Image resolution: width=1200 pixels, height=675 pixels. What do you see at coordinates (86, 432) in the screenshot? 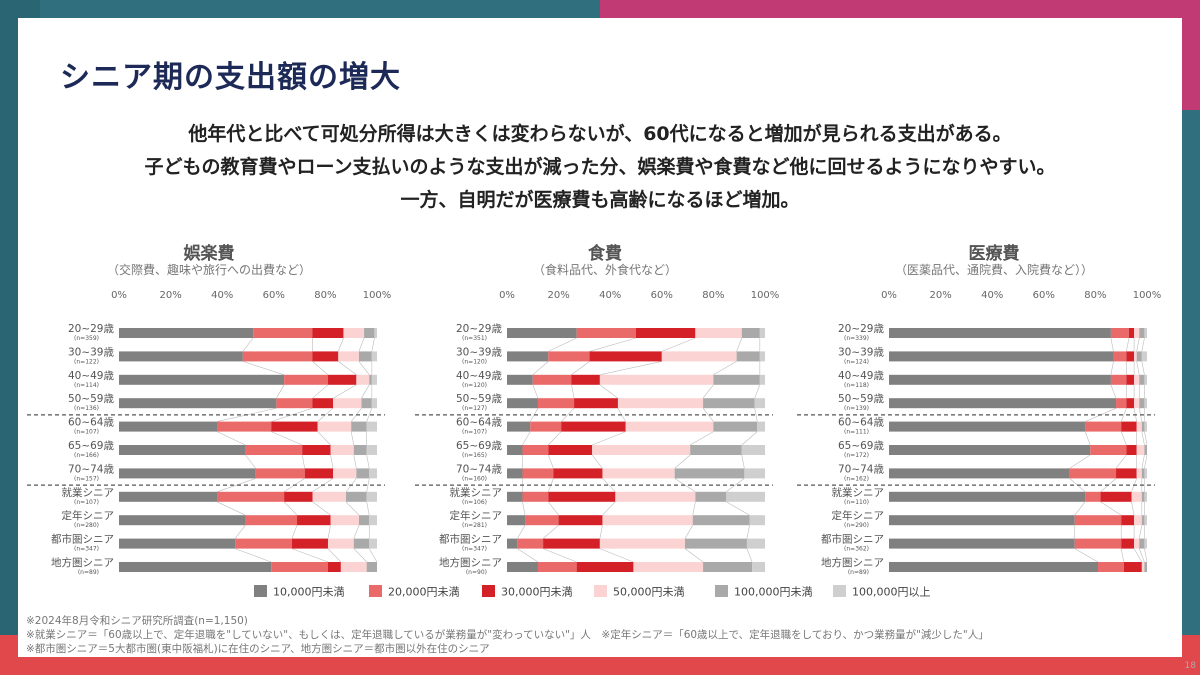
I see `n-label: (n=107)` at bounding box center [86, 432].